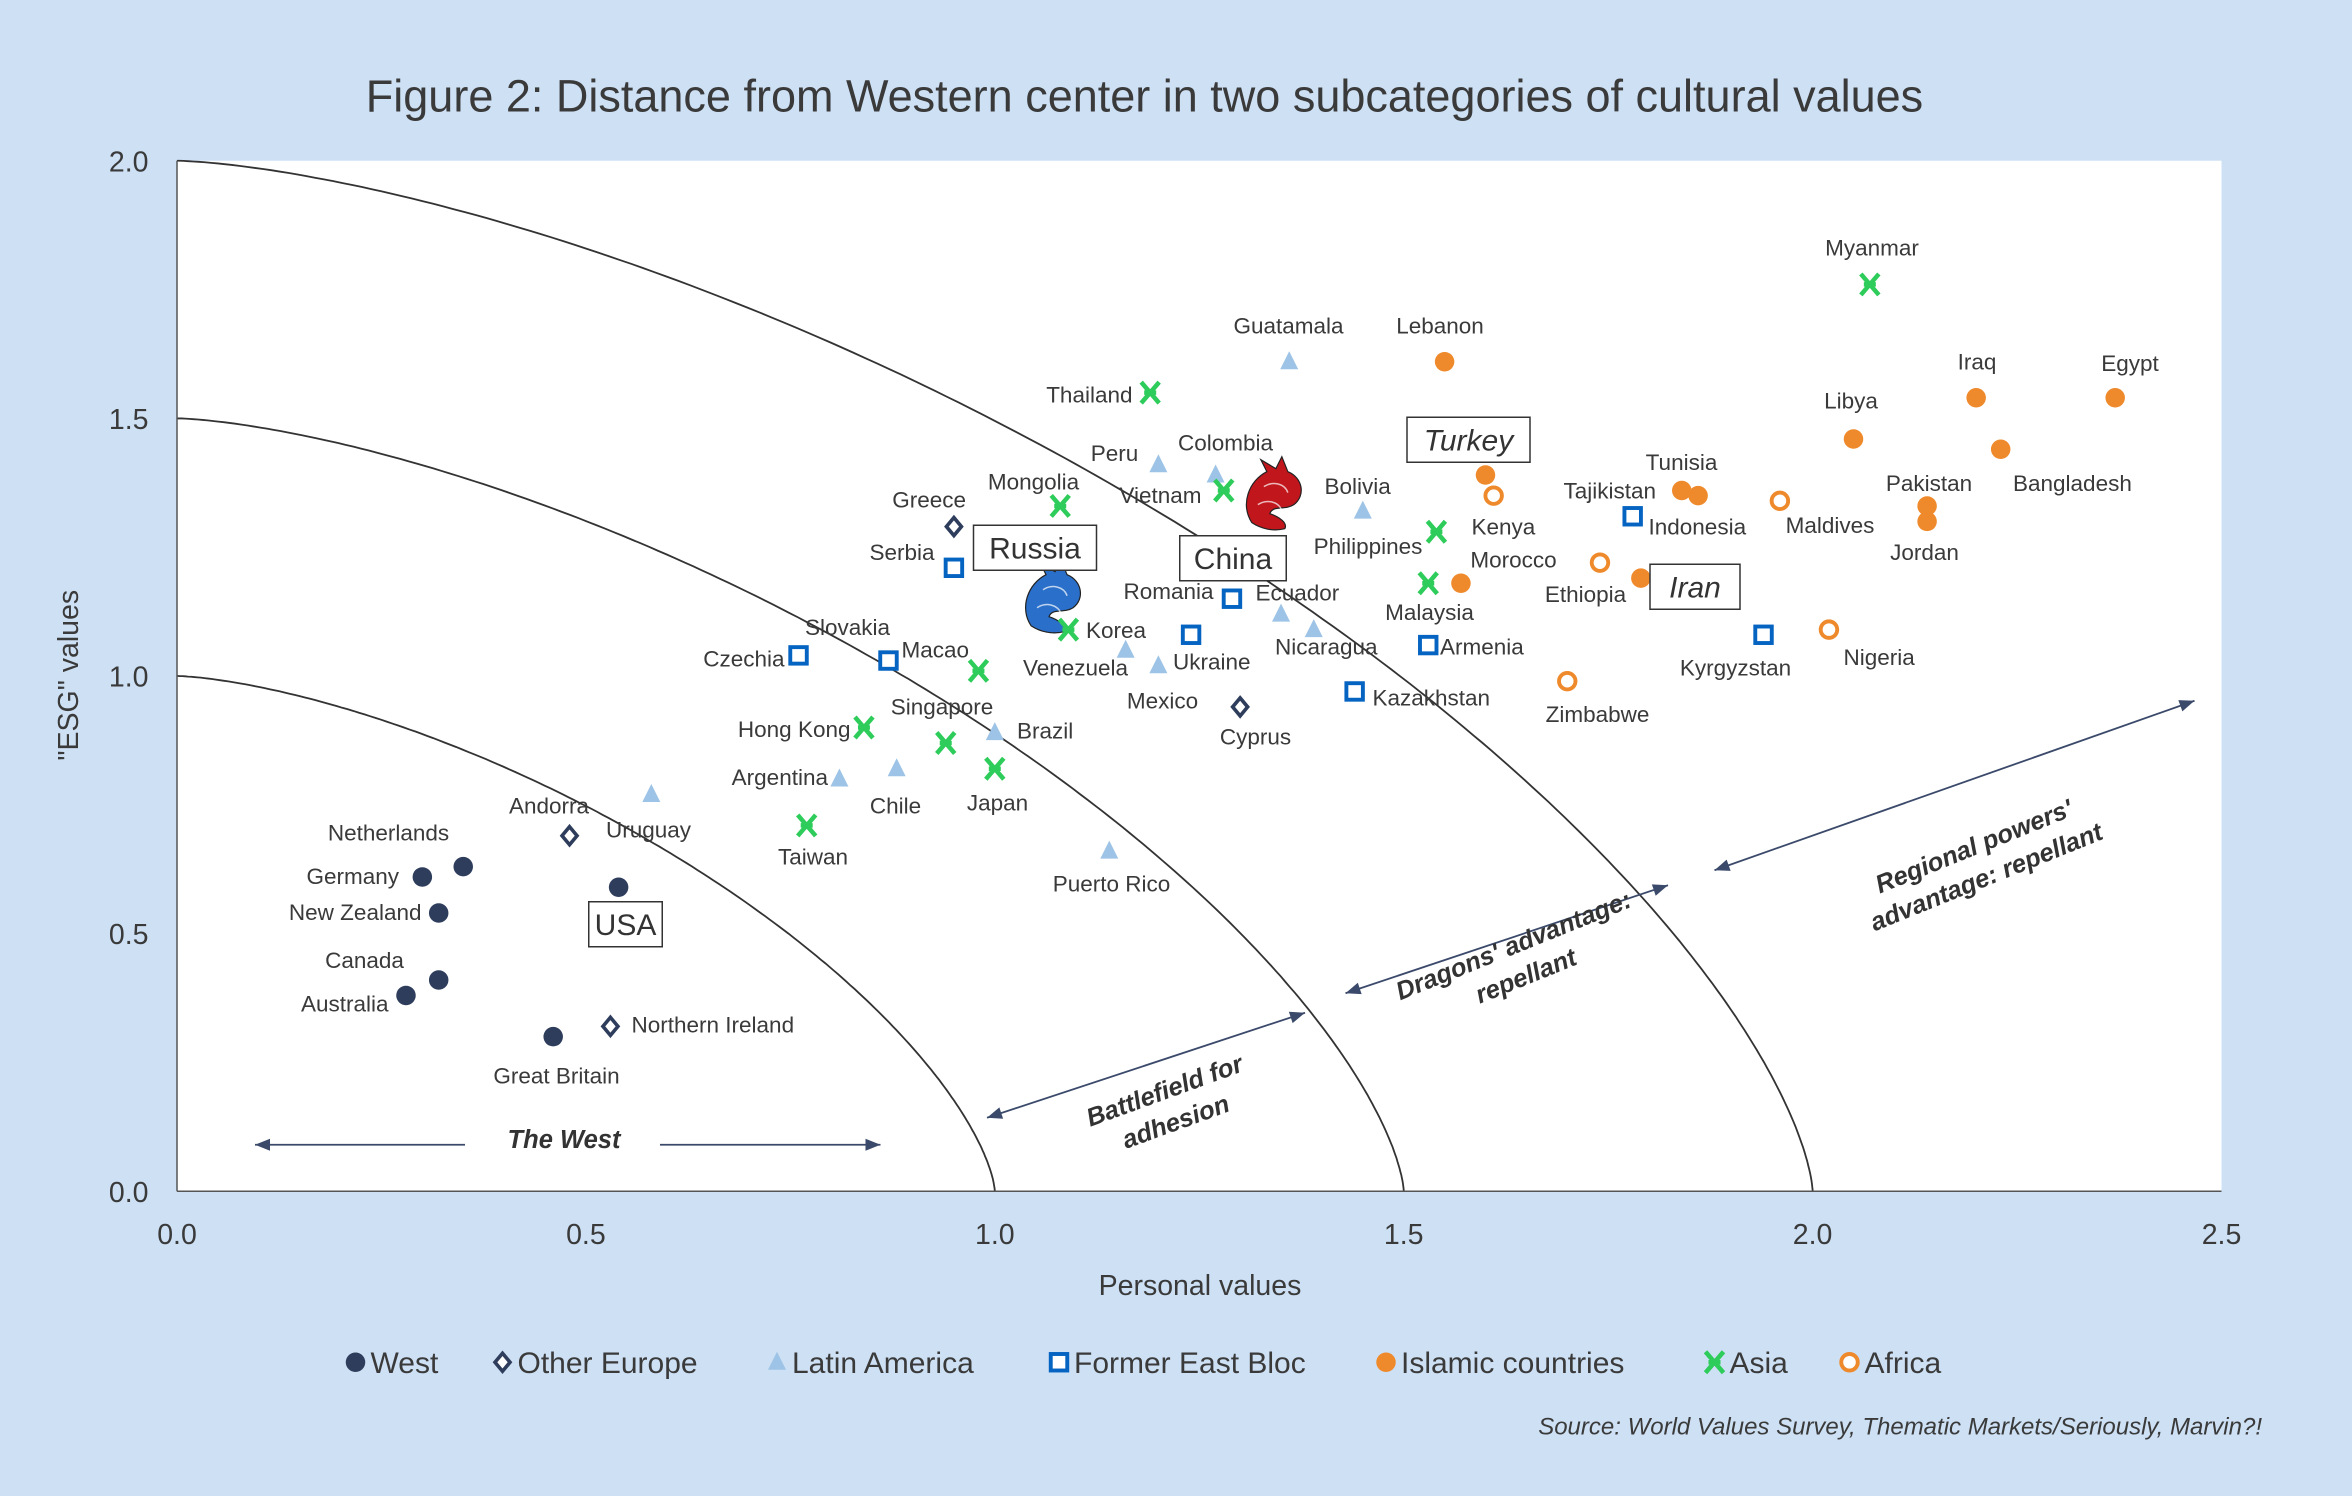 The width and height of the screenshot is (2352, 1496). I want to click on highlight-label: Iran, so click(1695, 586).